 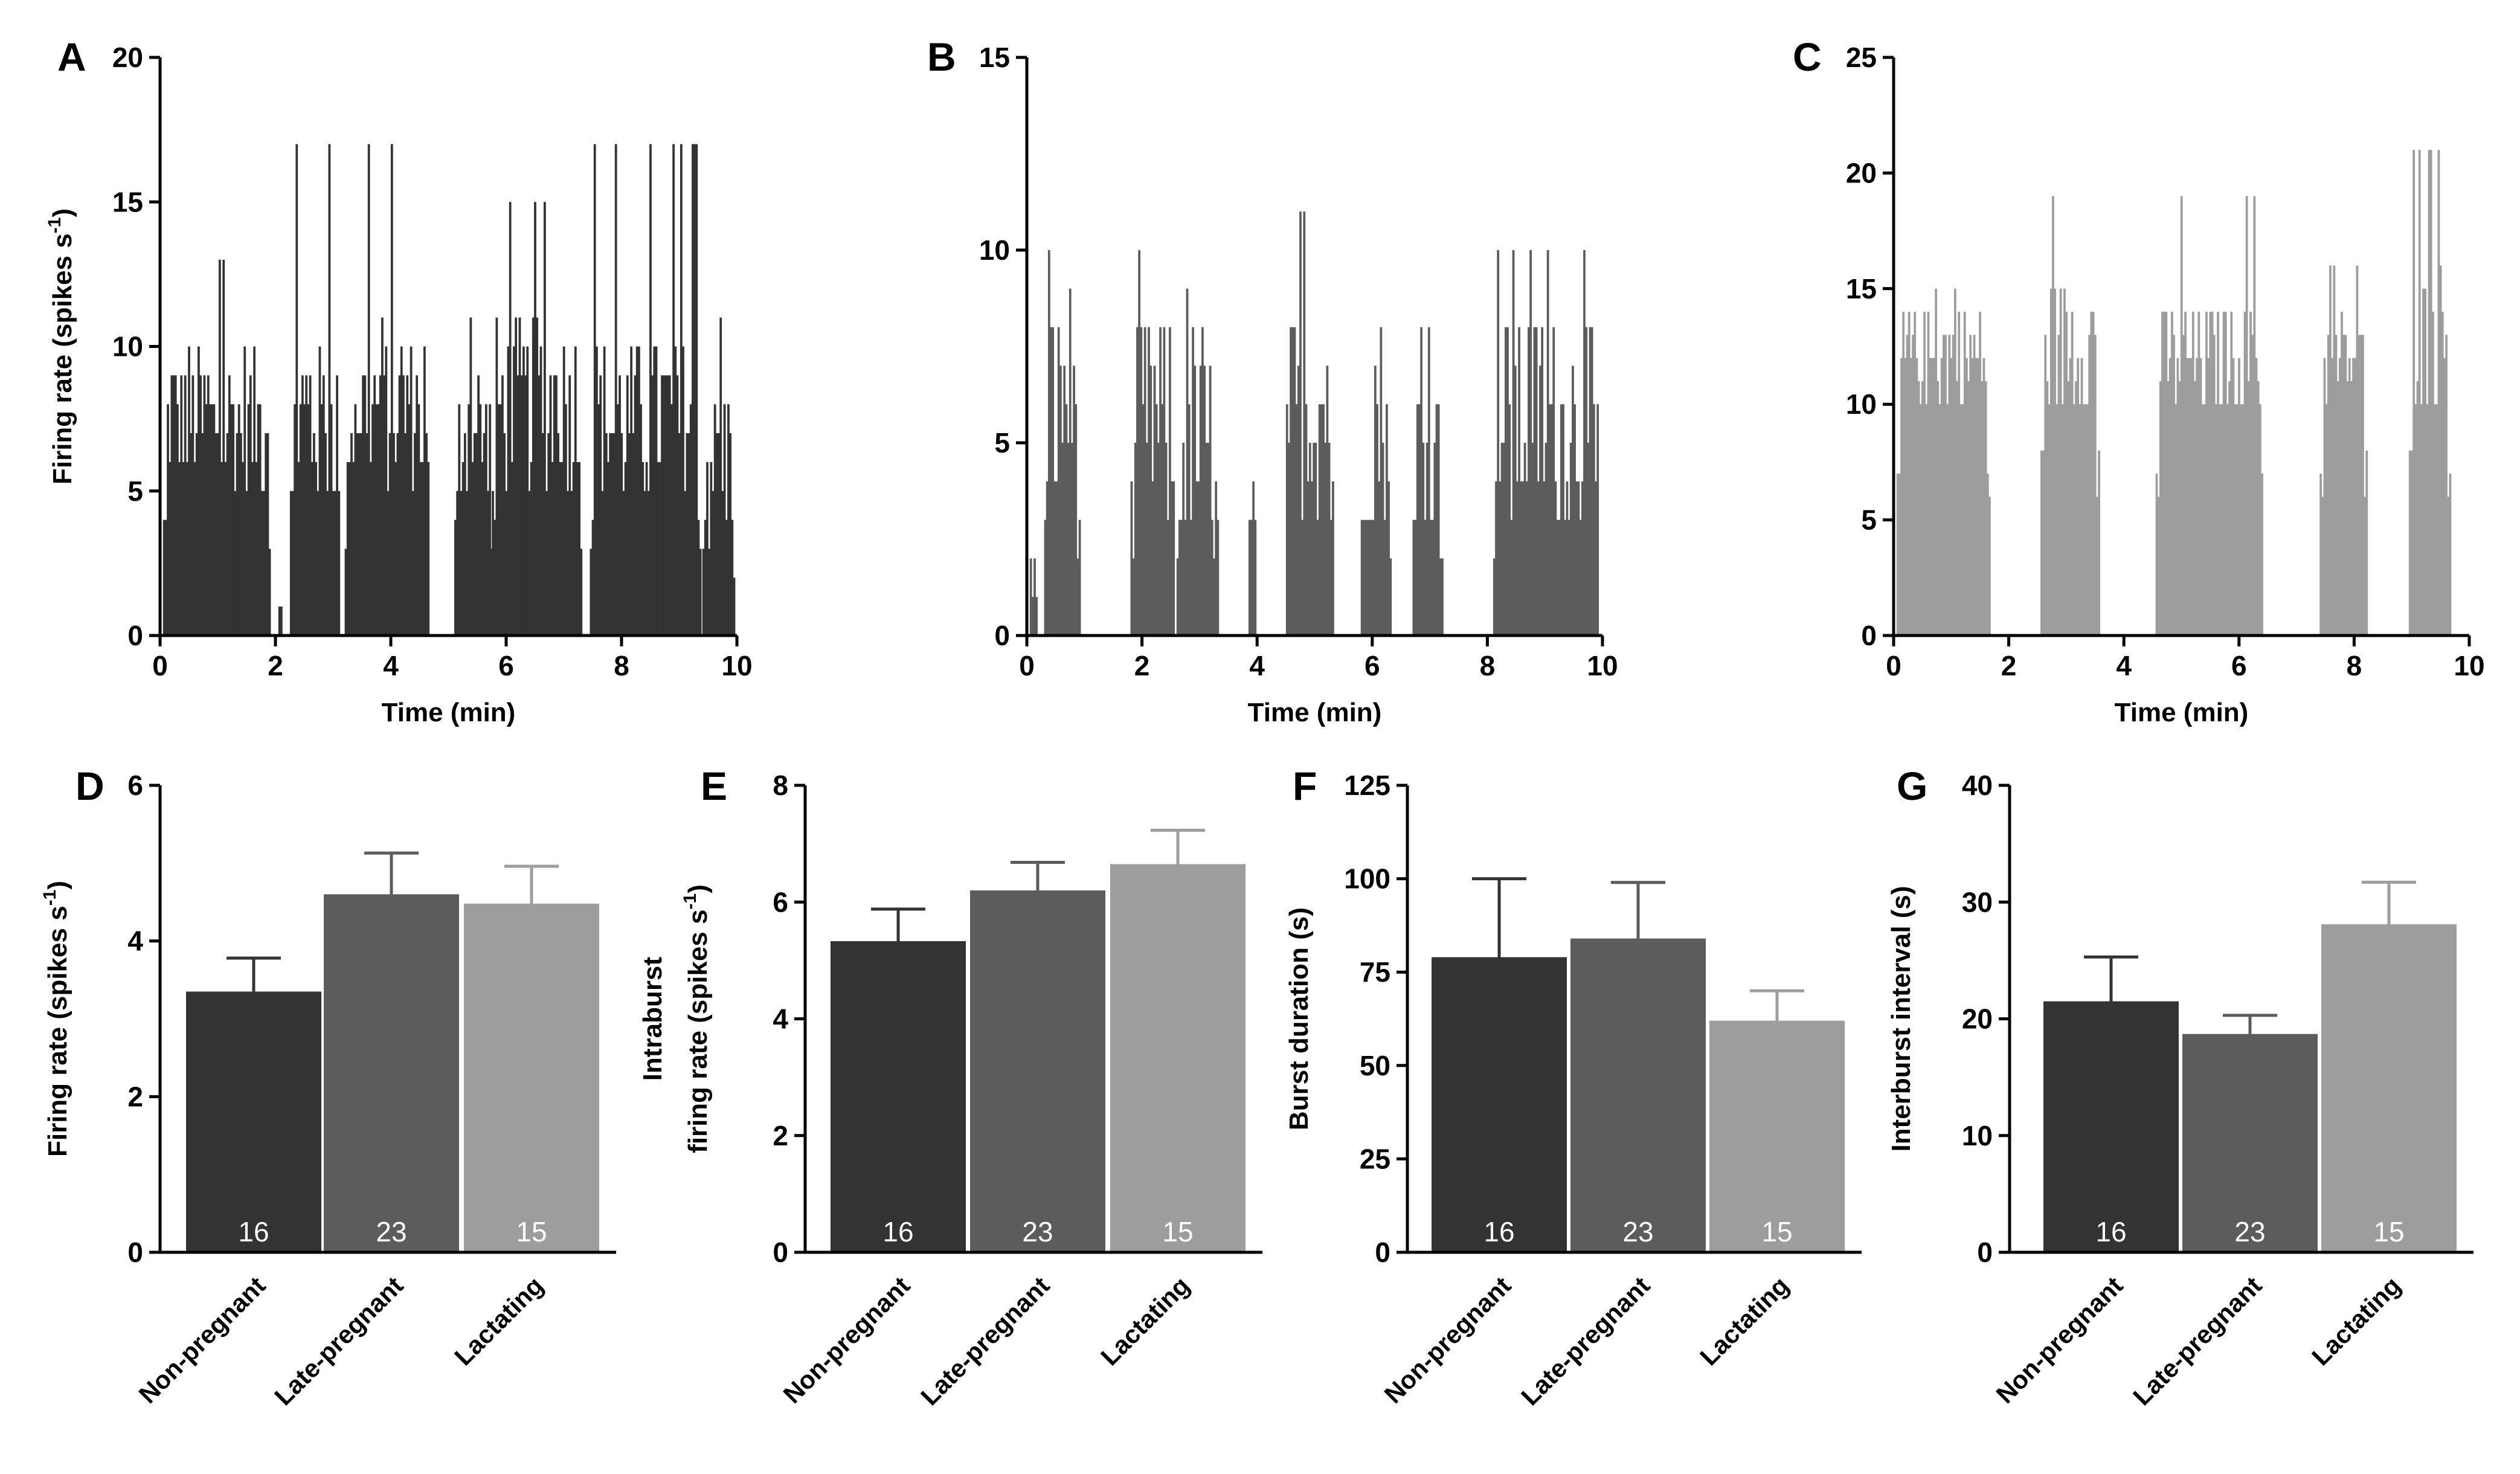 I want to click on panel-letter: G, so click(x=1912, y=786).